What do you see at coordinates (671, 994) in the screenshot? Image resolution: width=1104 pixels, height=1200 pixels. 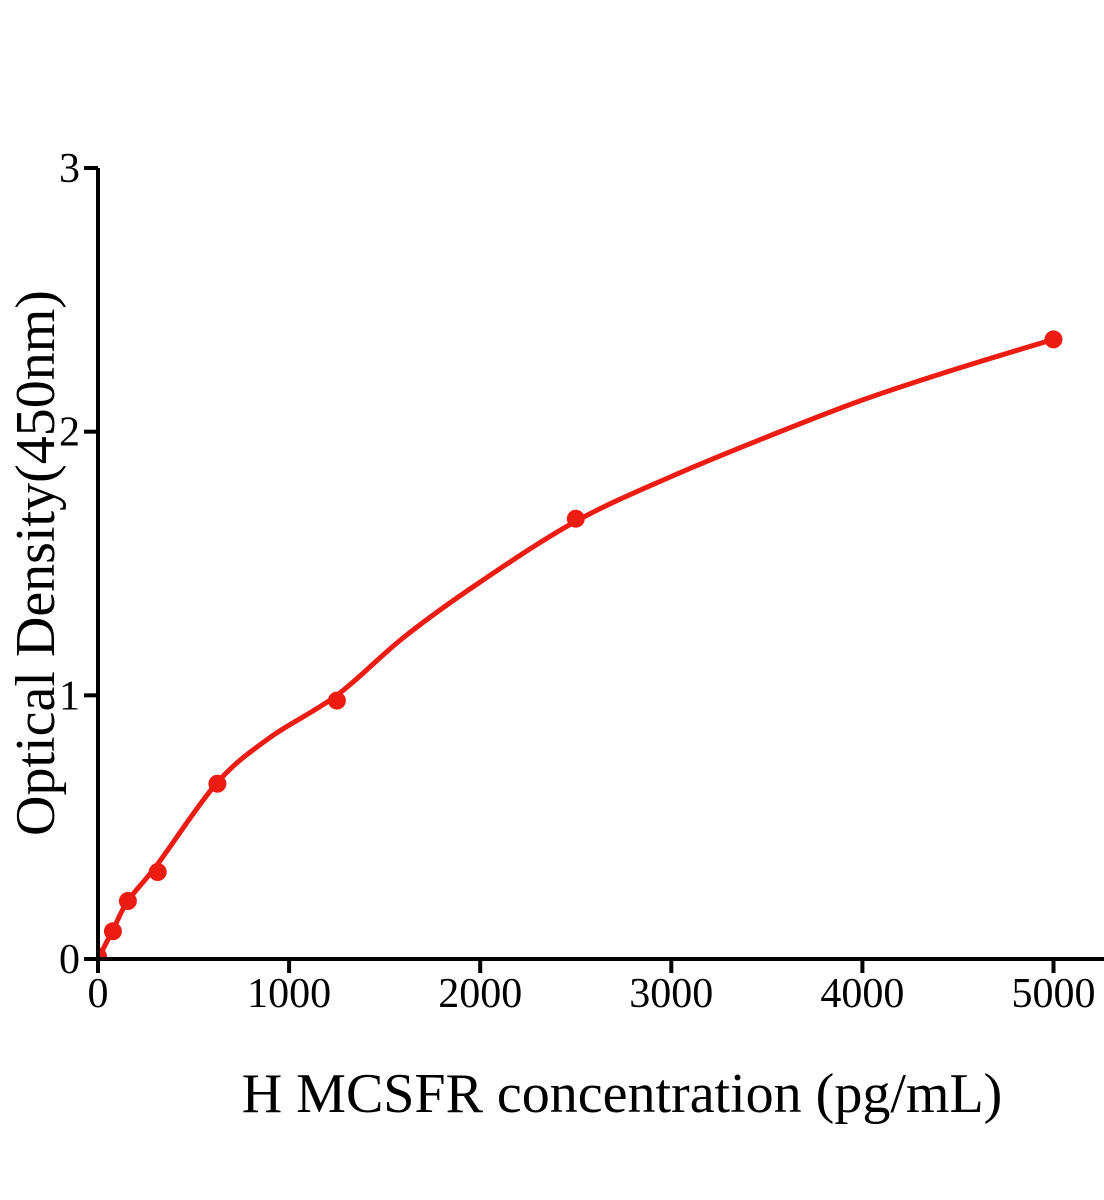 I see `x-tick-label: 3000` at bounding box center [671, 994].